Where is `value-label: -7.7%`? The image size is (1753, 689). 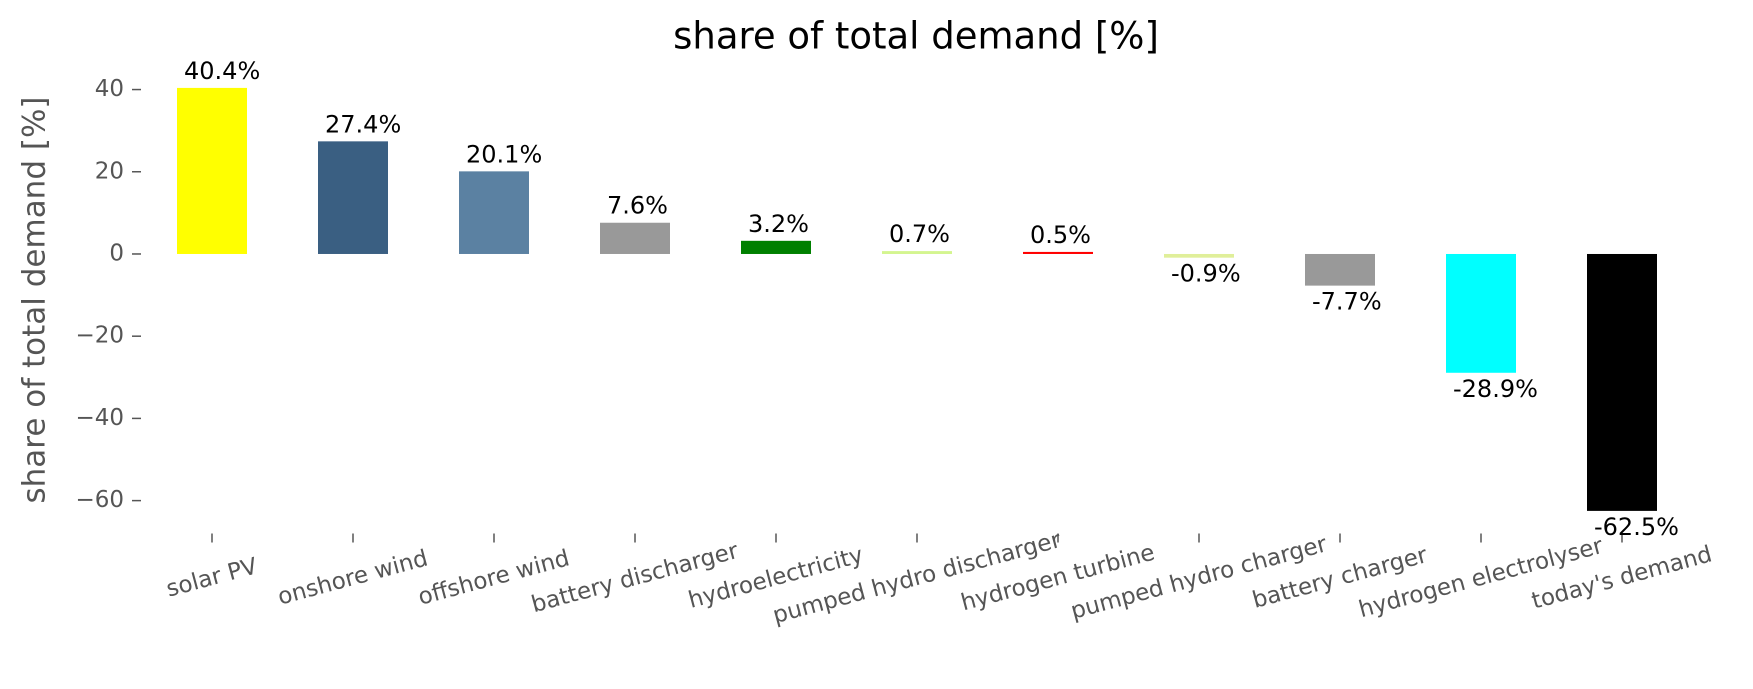
value-label: -7.7% is located at coordinates (1347, 302).